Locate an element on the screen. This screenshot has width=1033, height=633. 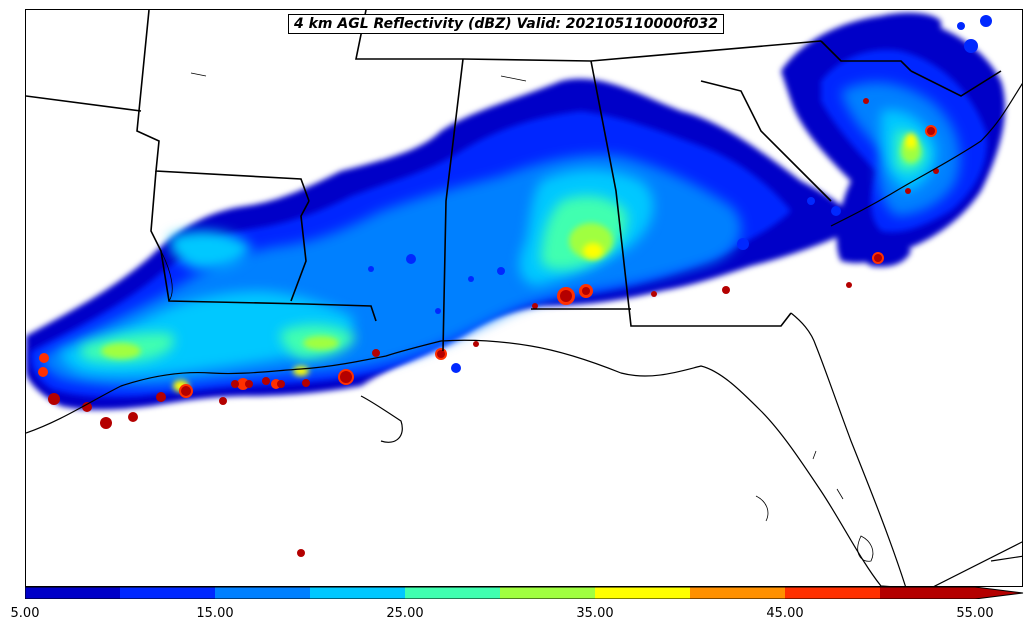
colorbar is located at coordinates (524, 593).